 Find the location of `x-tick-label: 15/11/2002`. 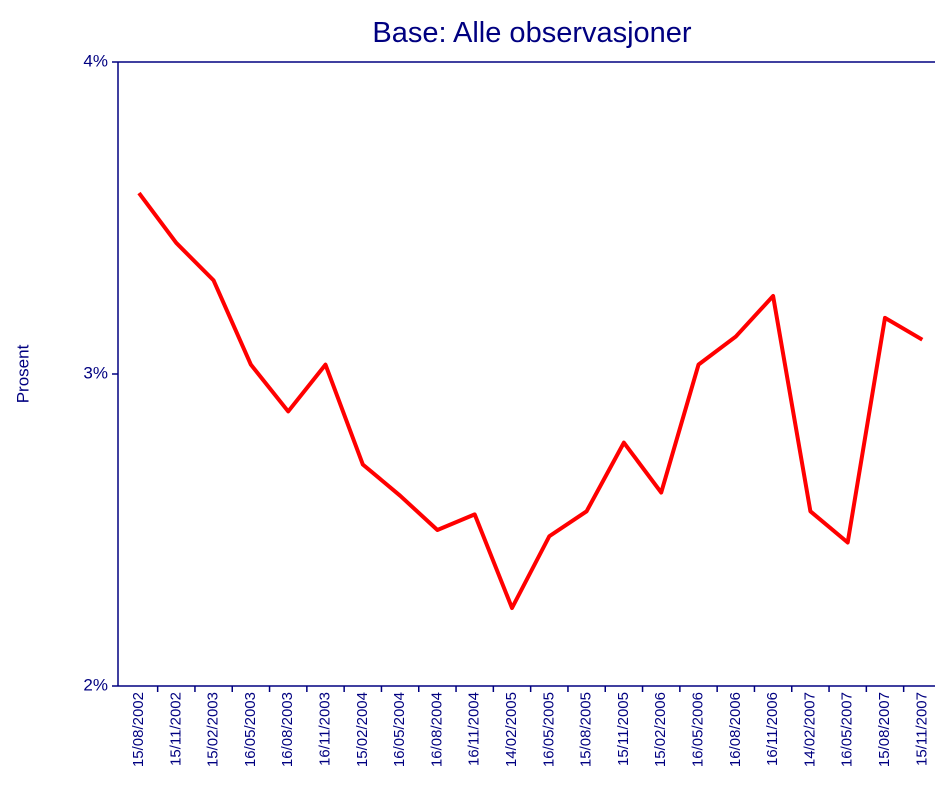

x-tick-label: 15/11/2002 is located at coordinates (175, 729).